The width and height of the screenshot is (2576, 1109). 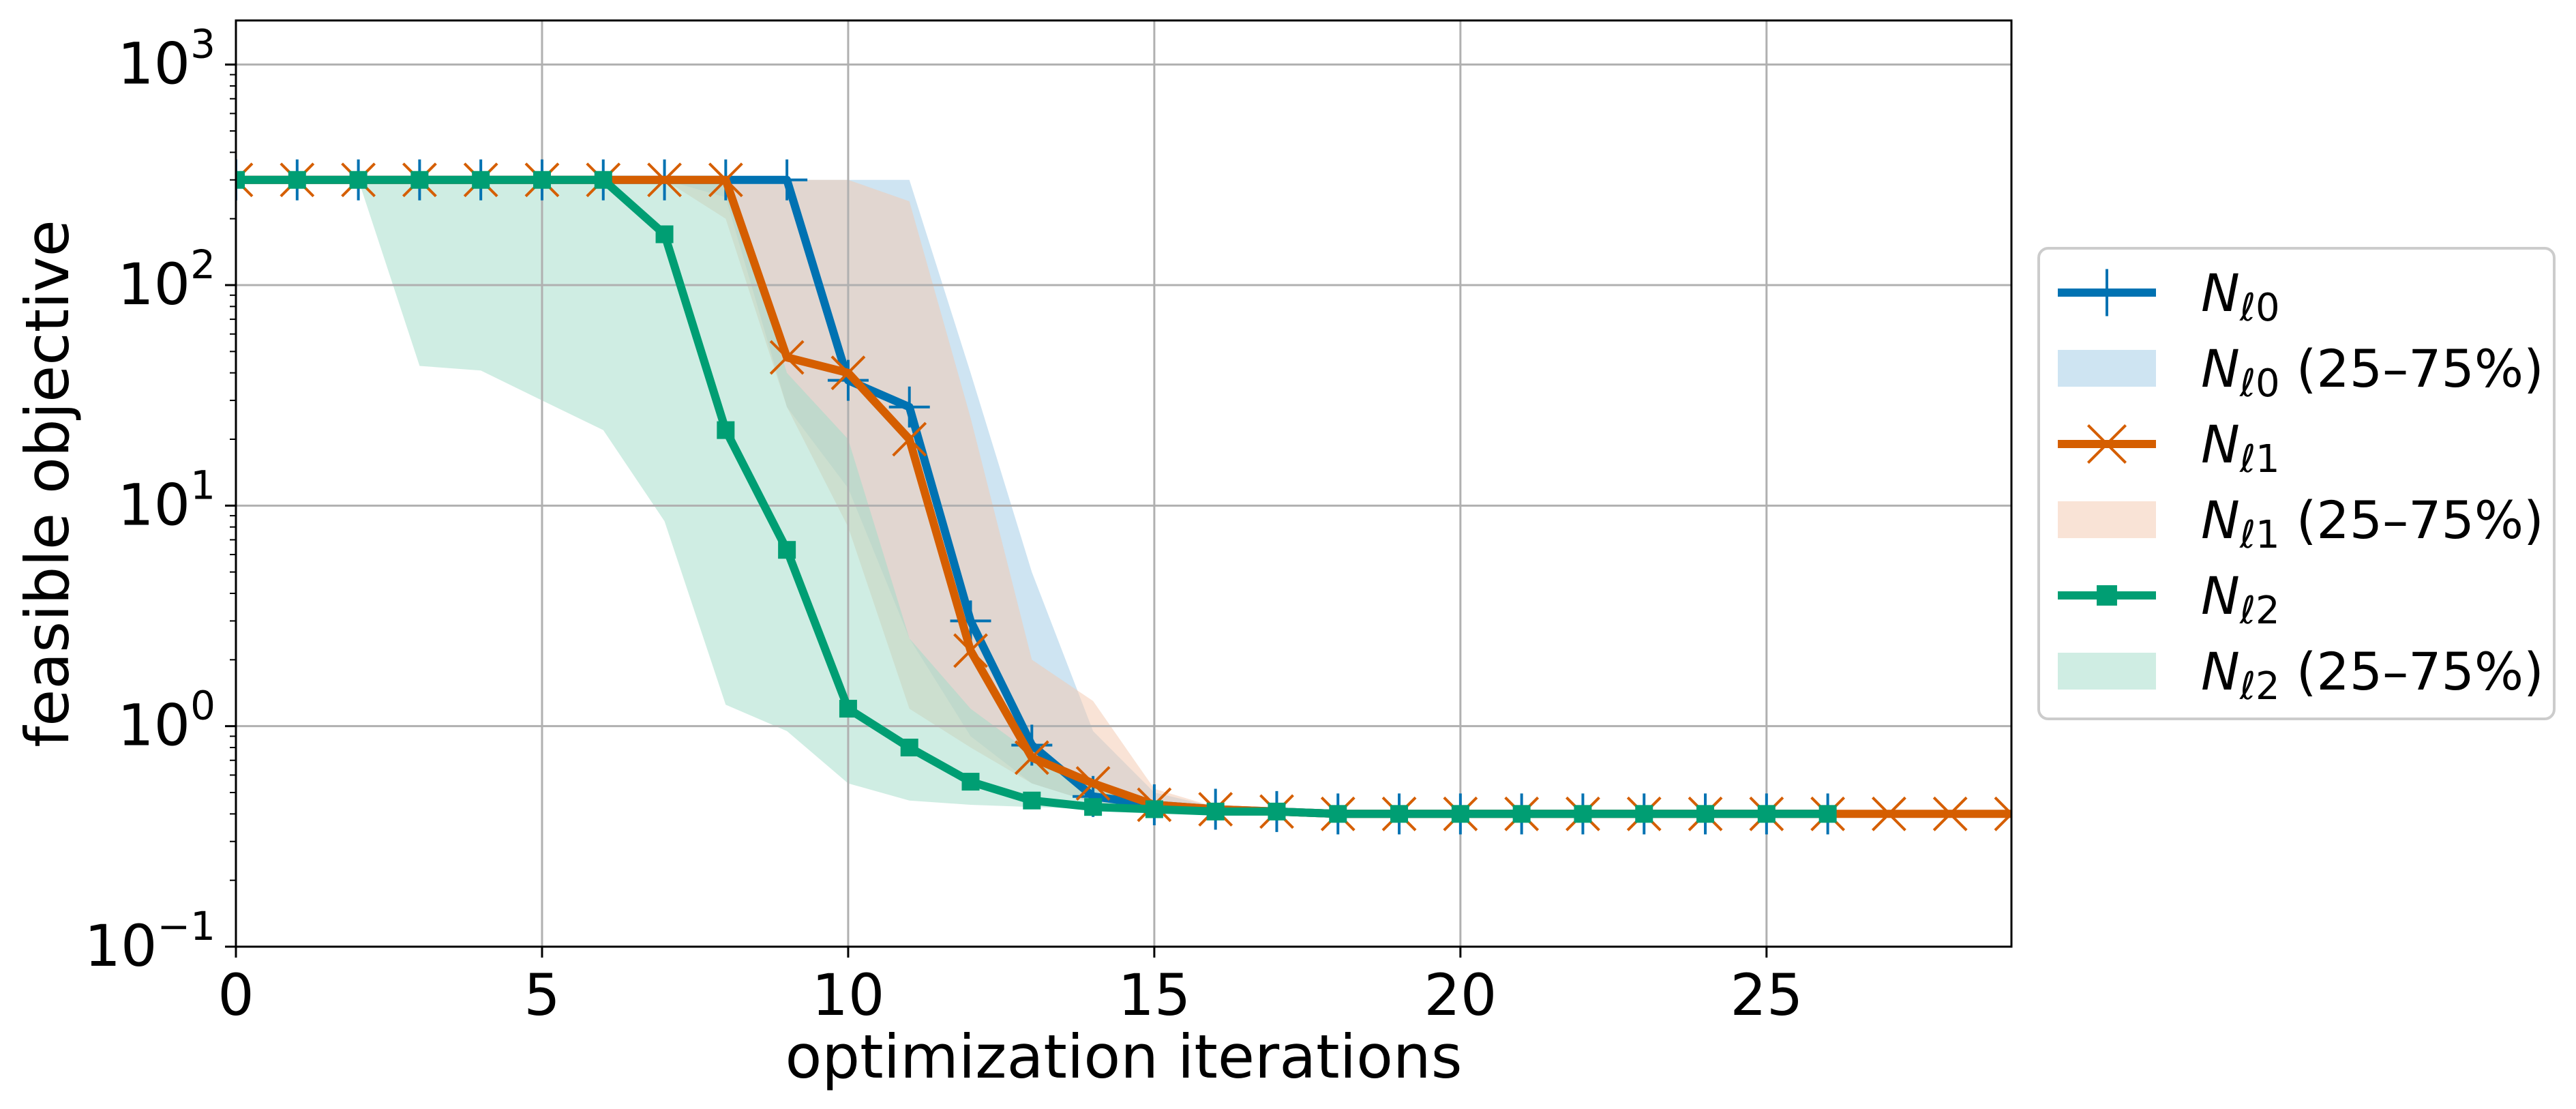 What do you see at coordinates (2372, 523) in the screenshot?
I see `legend-label: Nℓ1 (25–75%)` at bounding box center [2372, 523].